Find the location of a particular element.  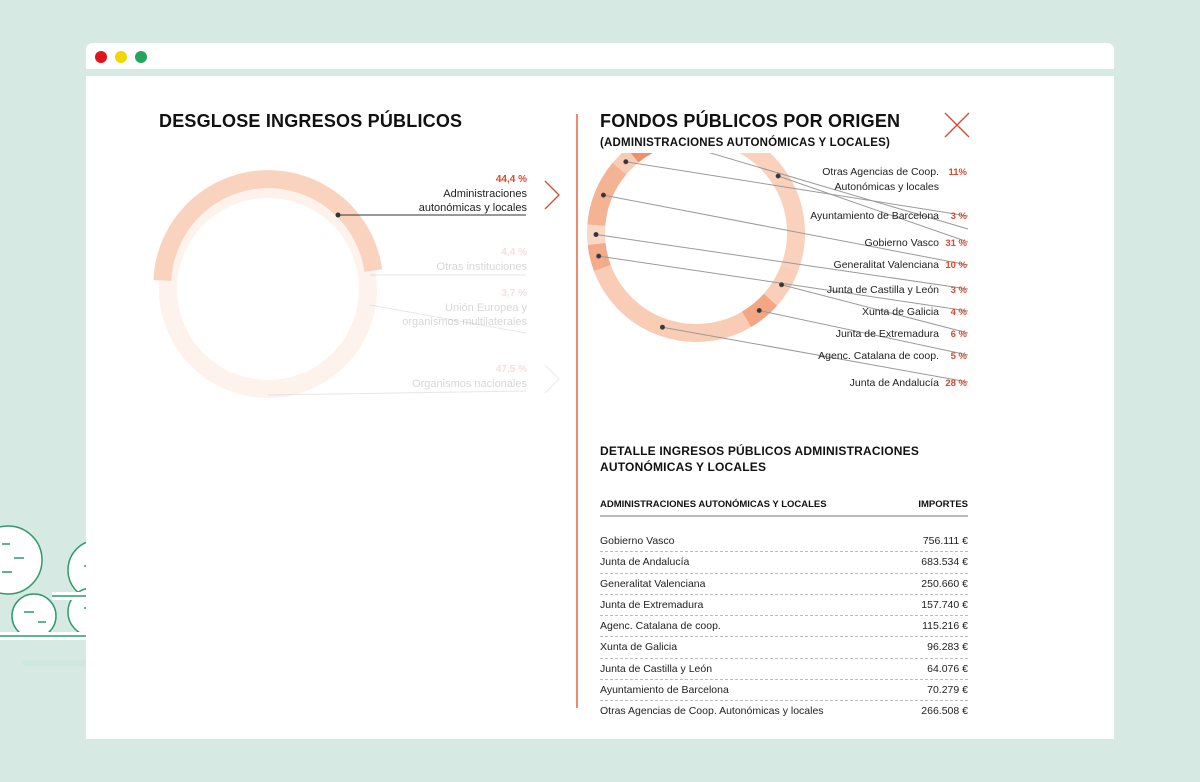

window-titlebar is located at coordinates (600, 59).